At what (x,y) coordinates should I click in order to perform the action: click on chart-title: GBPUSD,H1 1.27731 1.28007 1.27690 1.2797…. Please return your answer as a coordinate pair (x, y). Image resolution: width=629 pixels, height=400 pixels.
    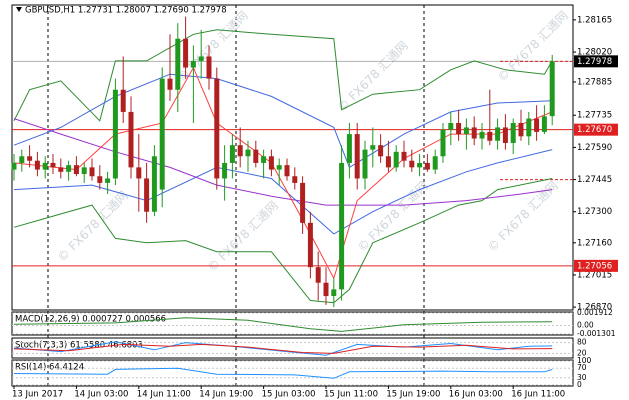
    Looking at the image, I should click on (126, 11).